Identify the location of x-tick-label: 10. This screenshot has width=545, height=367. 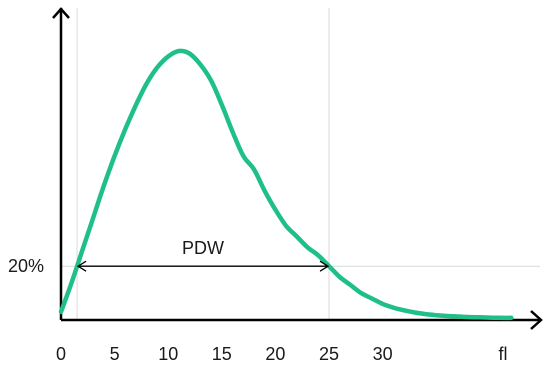
(168, 354).